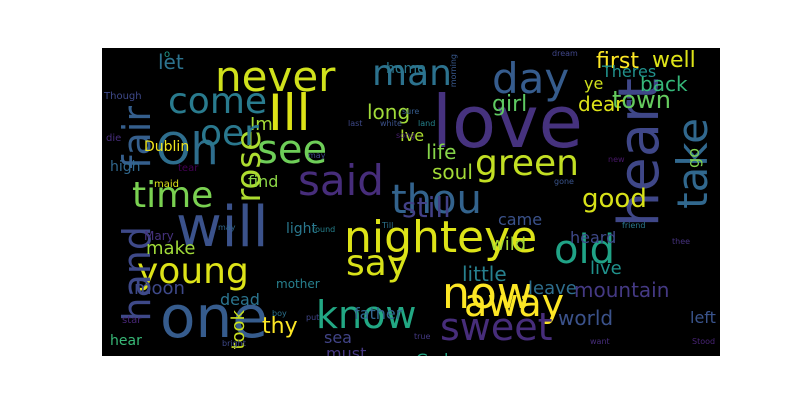  Describe the element at coordinates (389, 112) in the screenshot. I see `word-long: long` at that location.